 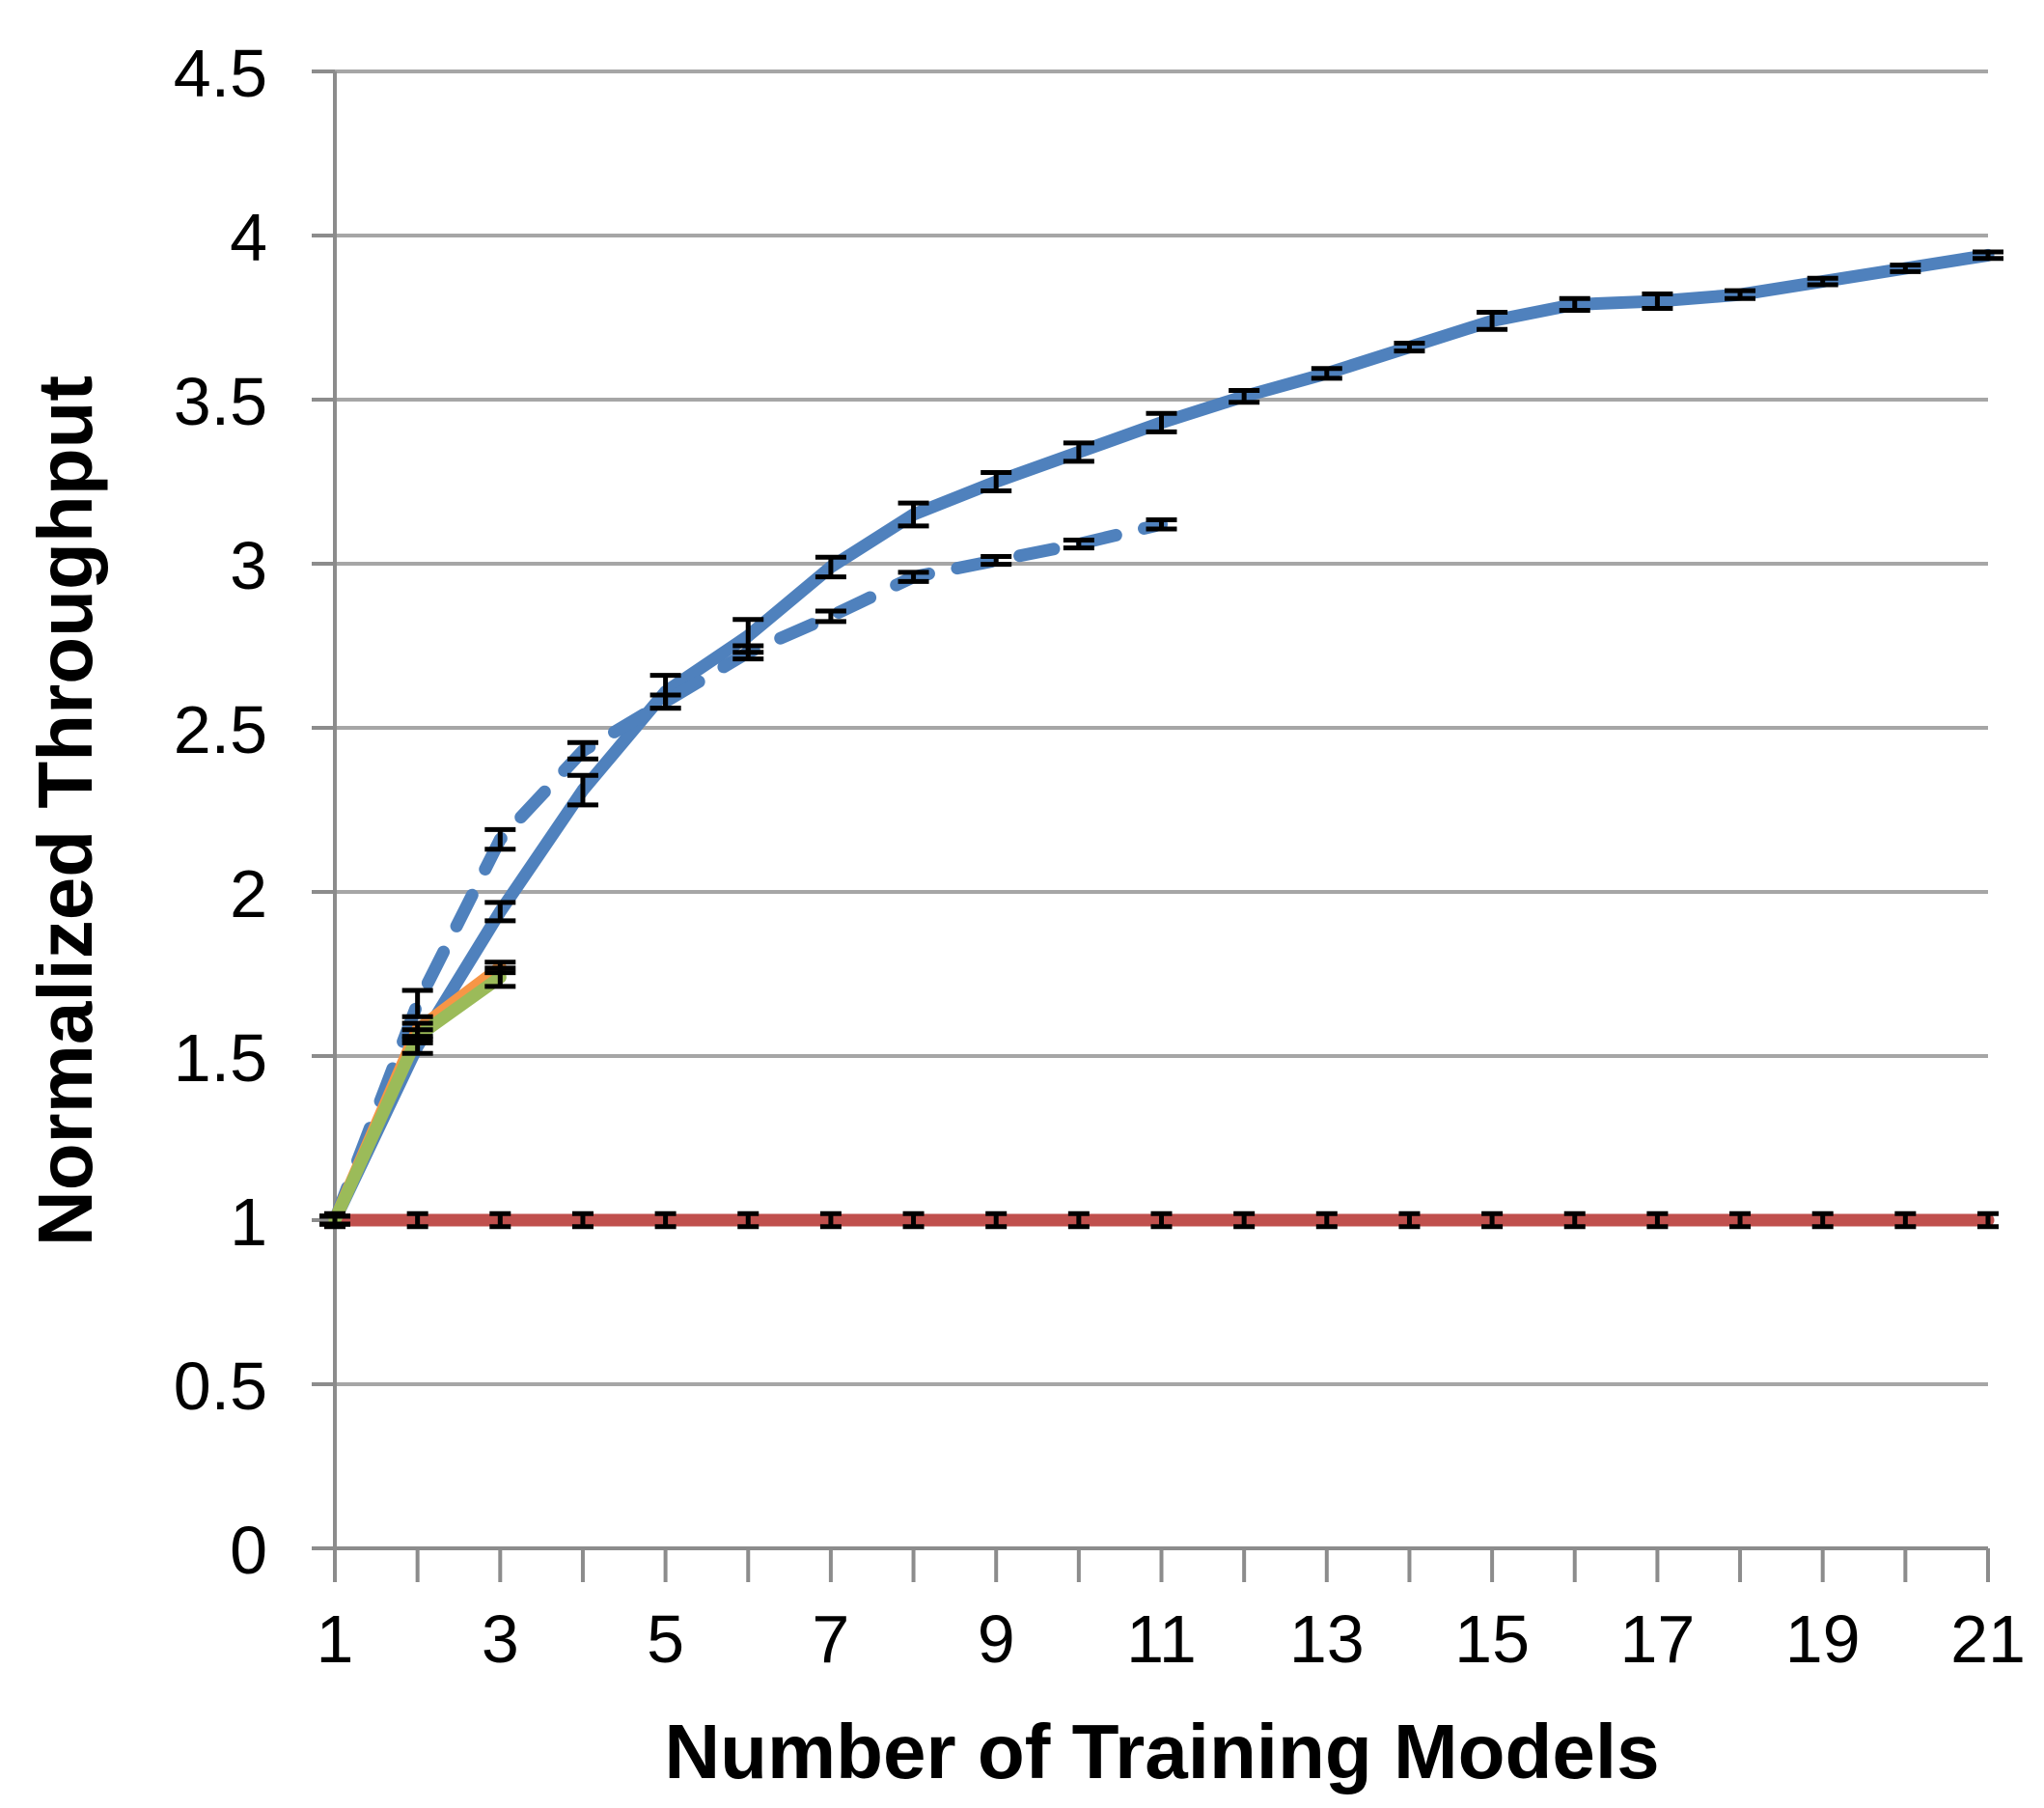 I want to click on x-tick-label: 5, so click(x=665, y=1639).